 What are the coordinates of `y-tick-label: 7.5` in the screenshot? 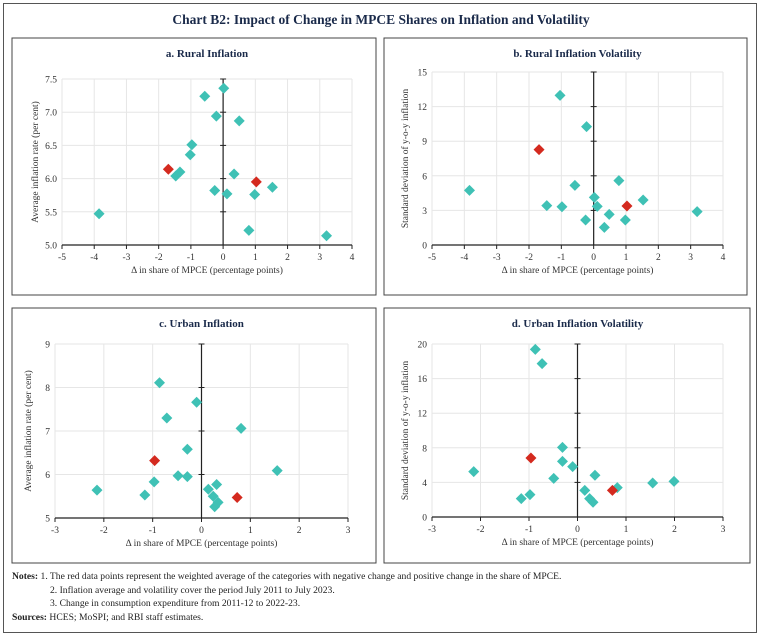 It's located at (51, 81).